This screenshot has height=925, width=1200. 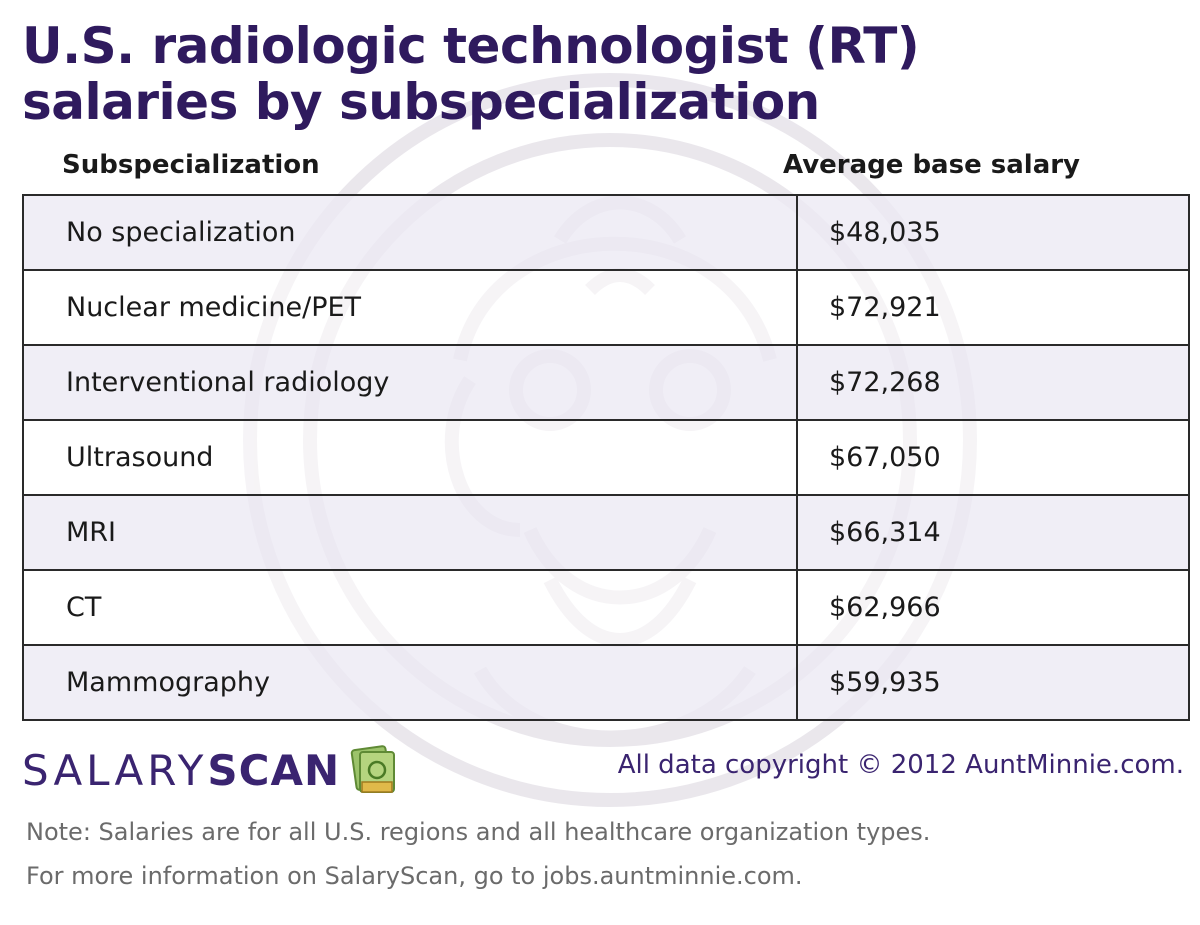 What do you see at coordinates (993, 607) in the screenshot?
I see `salary-cell: $62,966` at bounding box center [993, 607].